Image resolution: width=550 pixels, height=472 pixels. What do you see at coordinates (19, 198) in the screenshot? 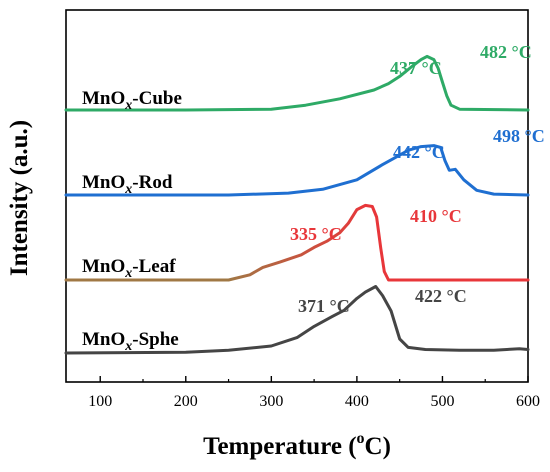
I see `y-axis-label: Intensity (a.u.)` at bounding box center [19, 198].